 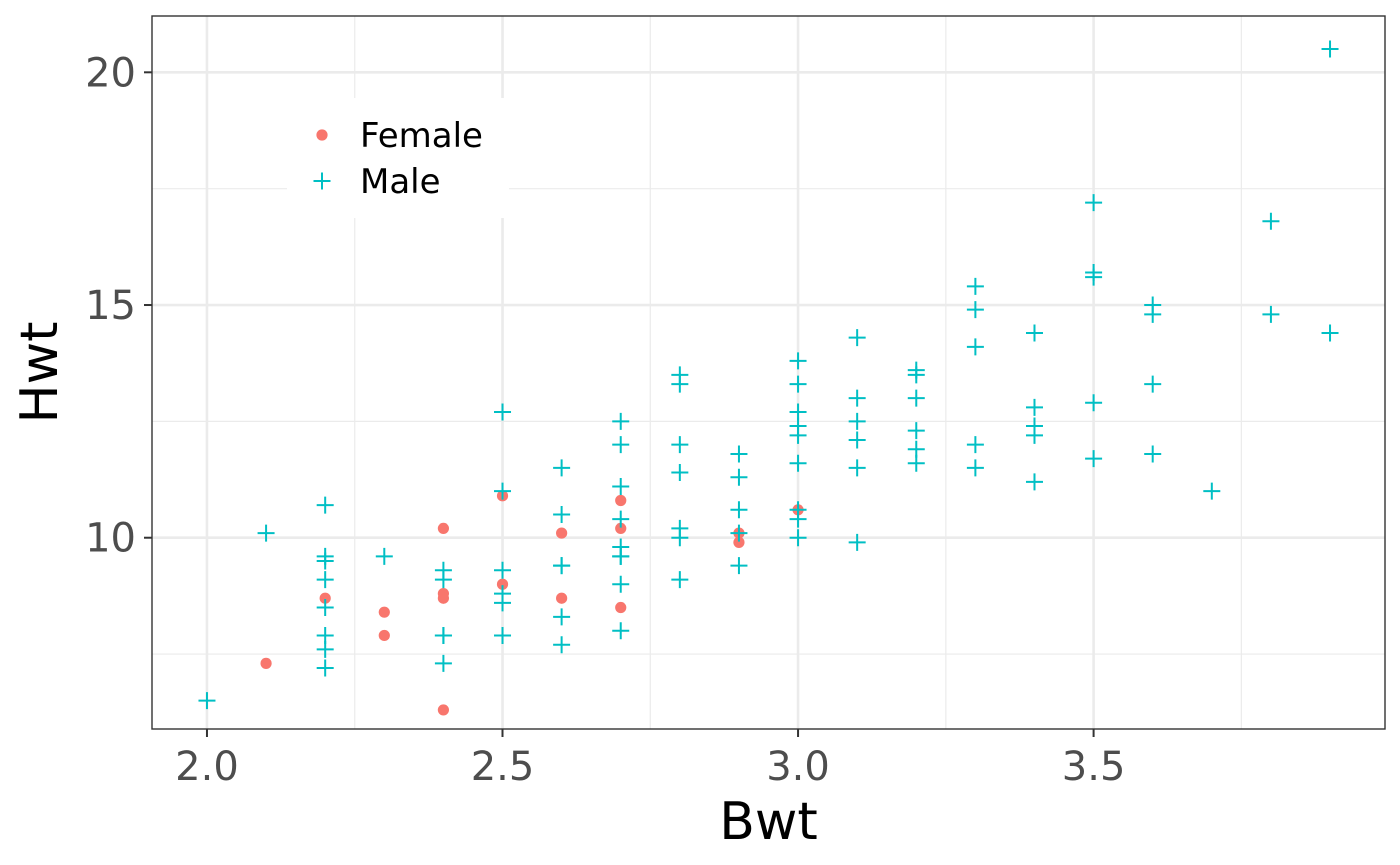 I want to click on legend-female-dot, so click(x=322, y=135).